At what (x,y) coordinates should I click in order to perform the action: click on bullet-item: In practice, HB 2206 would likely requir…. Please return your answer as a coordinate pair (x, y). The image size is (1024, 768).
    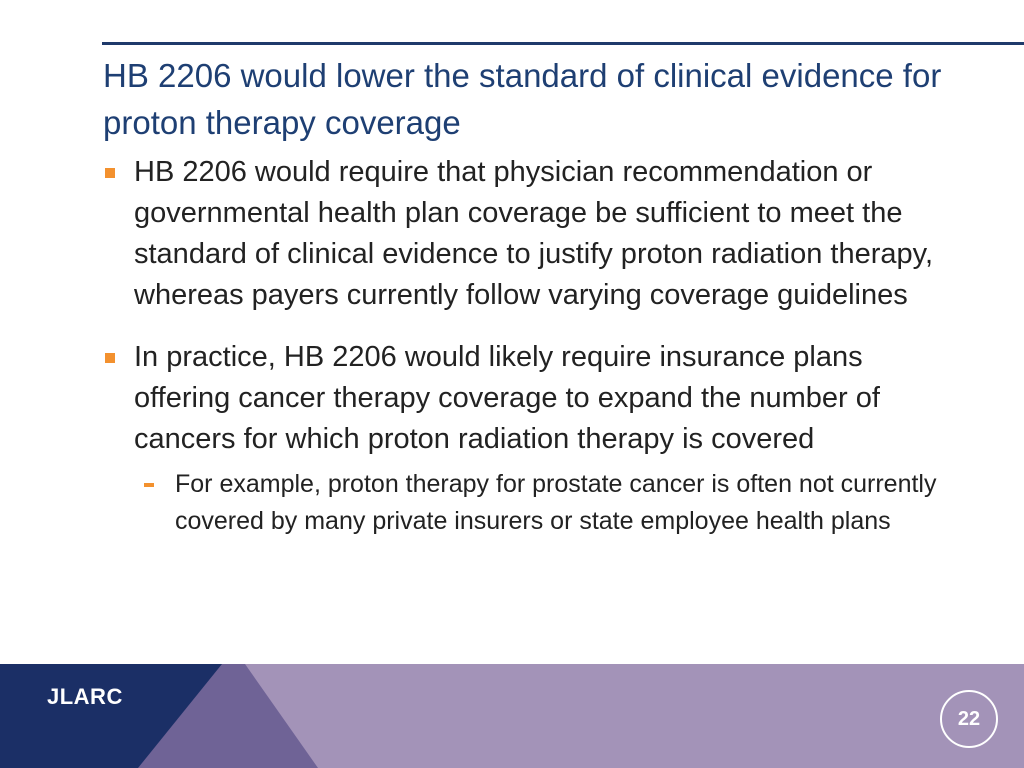
    Looking at the image, I should click on (533, 398).